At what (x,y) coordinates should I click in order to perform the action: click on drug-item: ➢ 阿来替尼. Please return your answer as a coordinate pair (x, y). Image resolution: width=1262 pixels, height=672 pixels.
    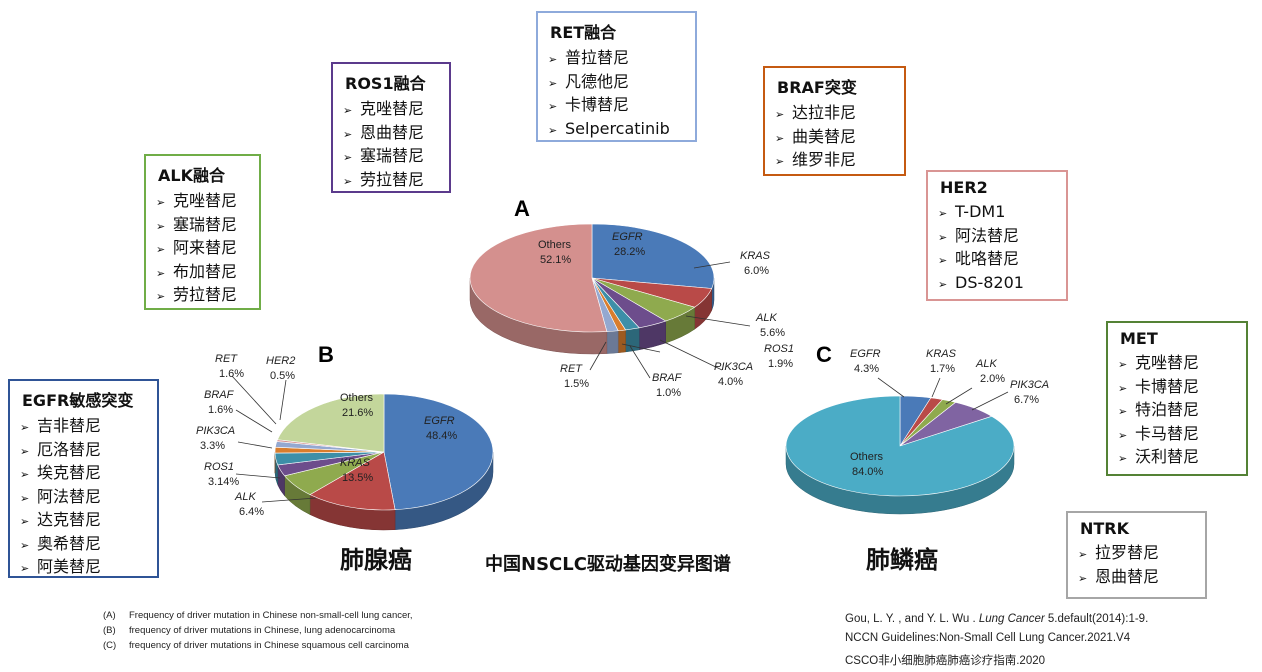
    Looking at the image, I should click on (207, 249).